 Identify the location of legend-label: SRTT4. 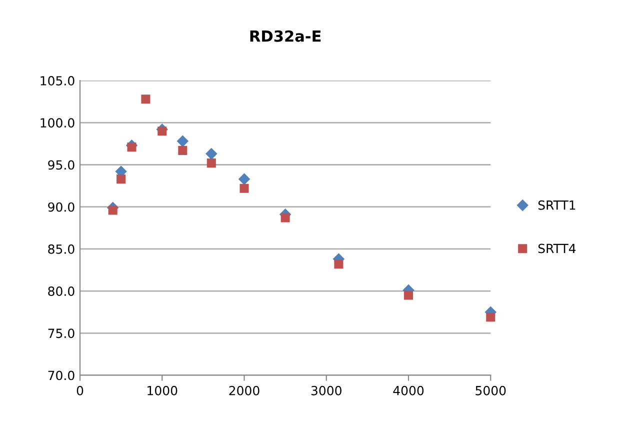
(557, 249).